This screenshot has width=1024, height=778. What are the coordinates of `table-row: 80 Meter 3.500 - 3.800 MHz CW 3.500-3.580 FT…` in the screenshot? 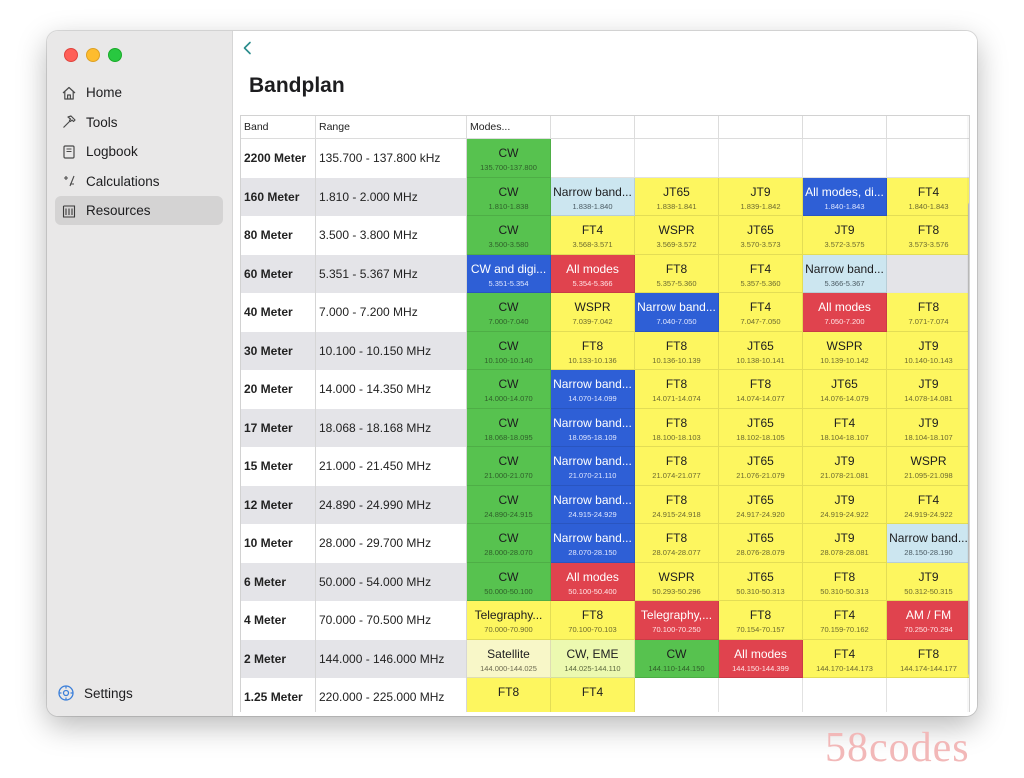 It's located at (605, 235).